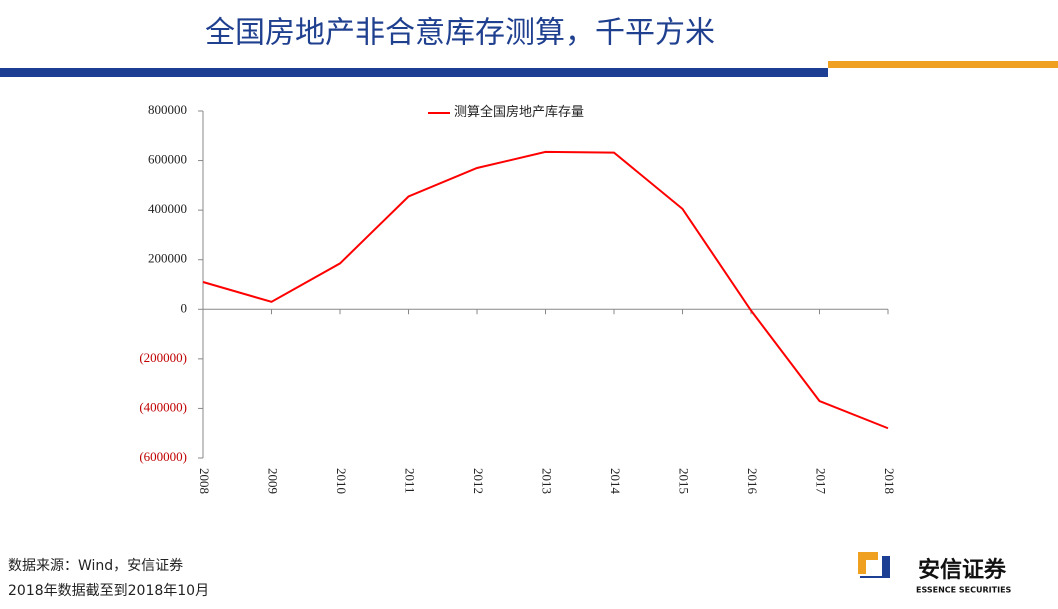 This screenshot has height=609, width=1058. Describe the element at coordinates (184, 307) in the screenshot. I see `y-tick-label: 0` at that location.